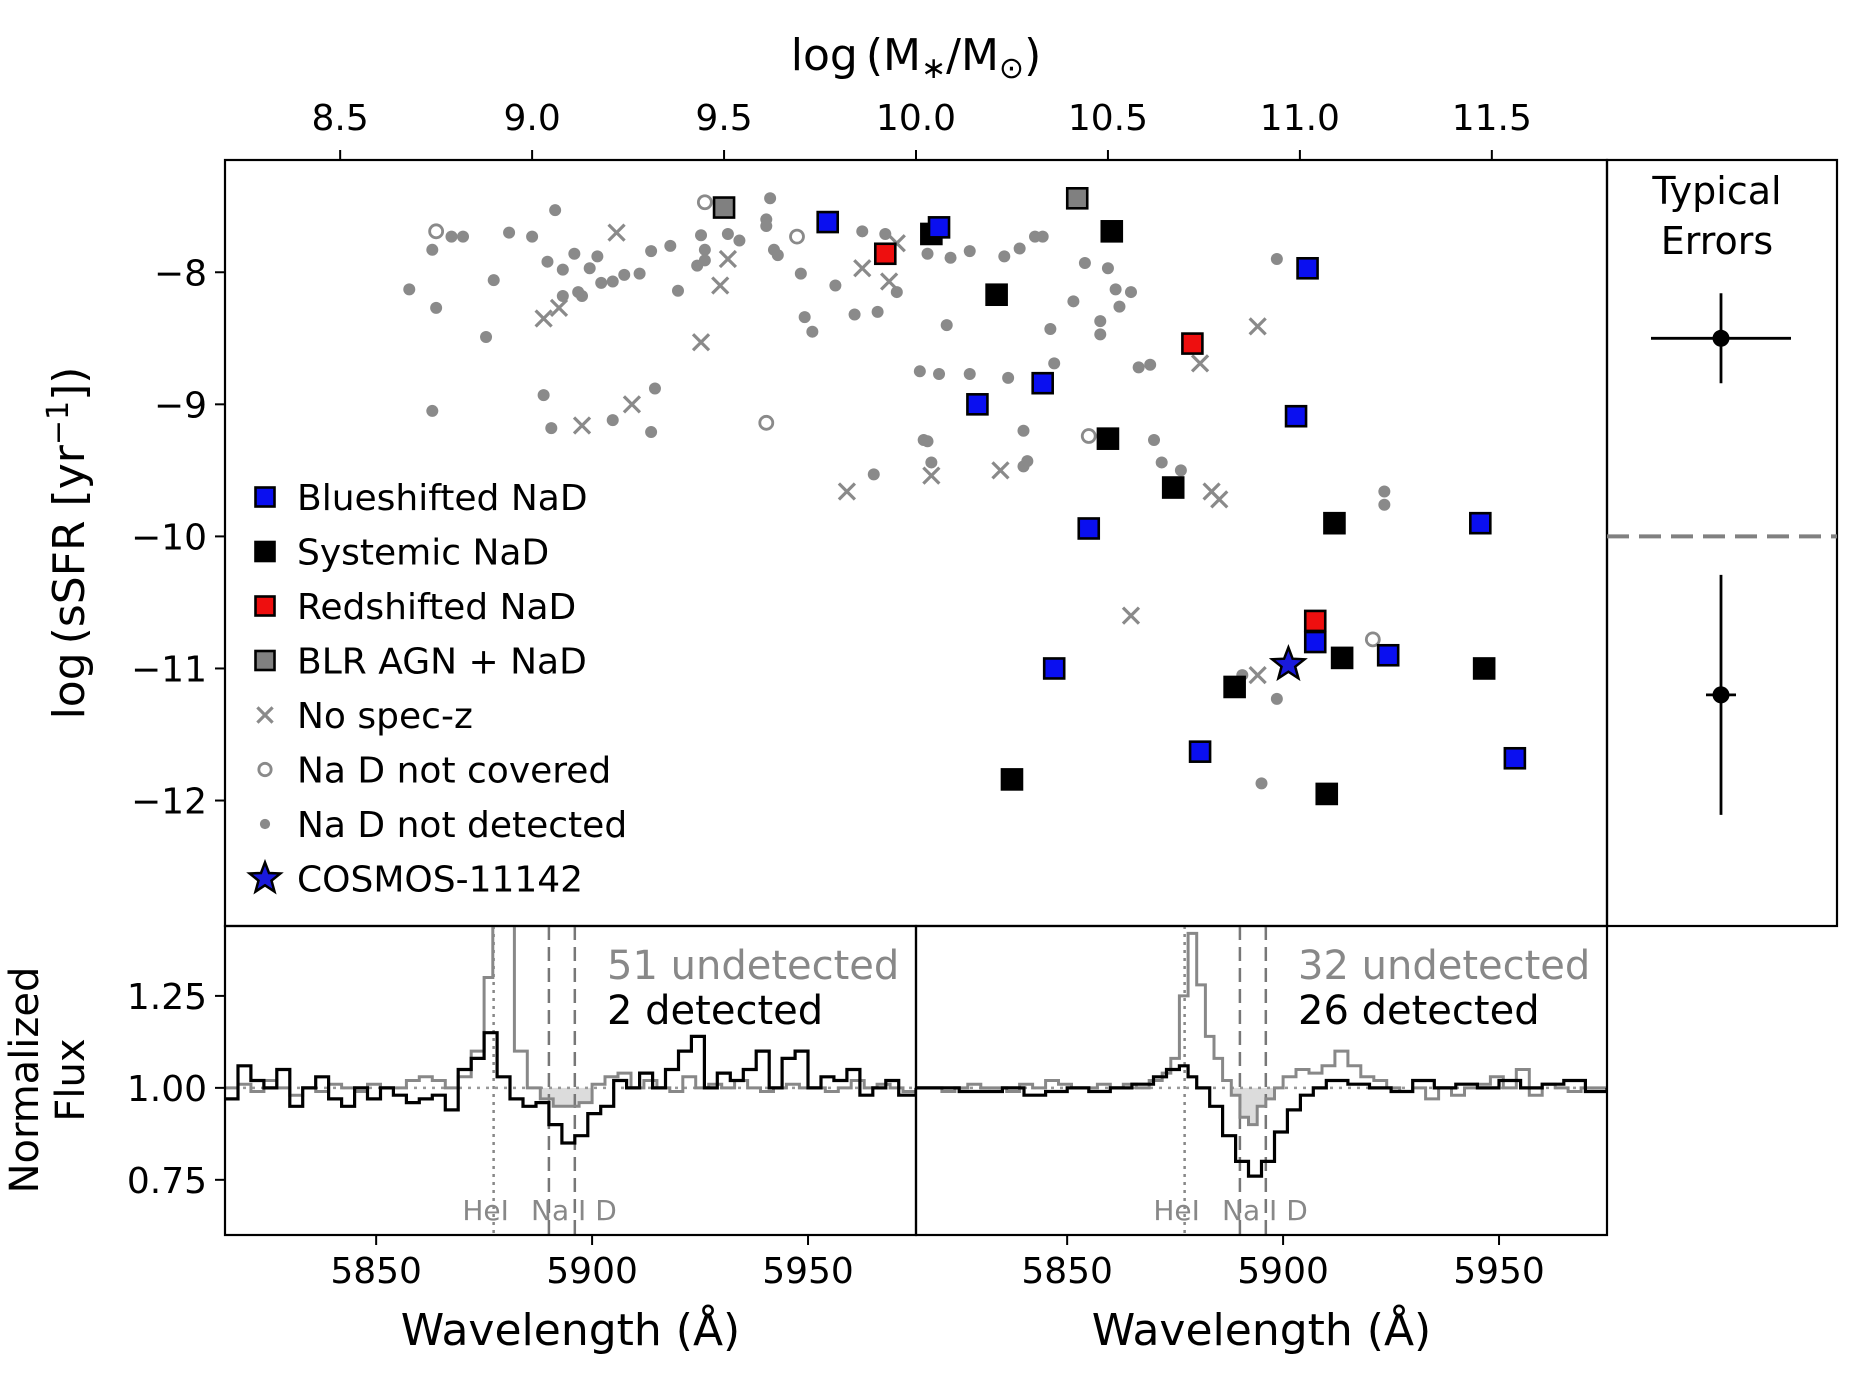  I want to click on x-label-part: log, so click(824, 55).